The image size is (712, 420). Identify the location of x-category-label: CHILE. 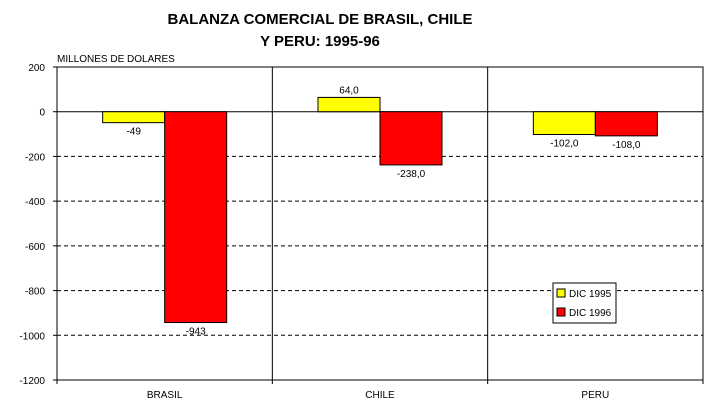
(380, 395).